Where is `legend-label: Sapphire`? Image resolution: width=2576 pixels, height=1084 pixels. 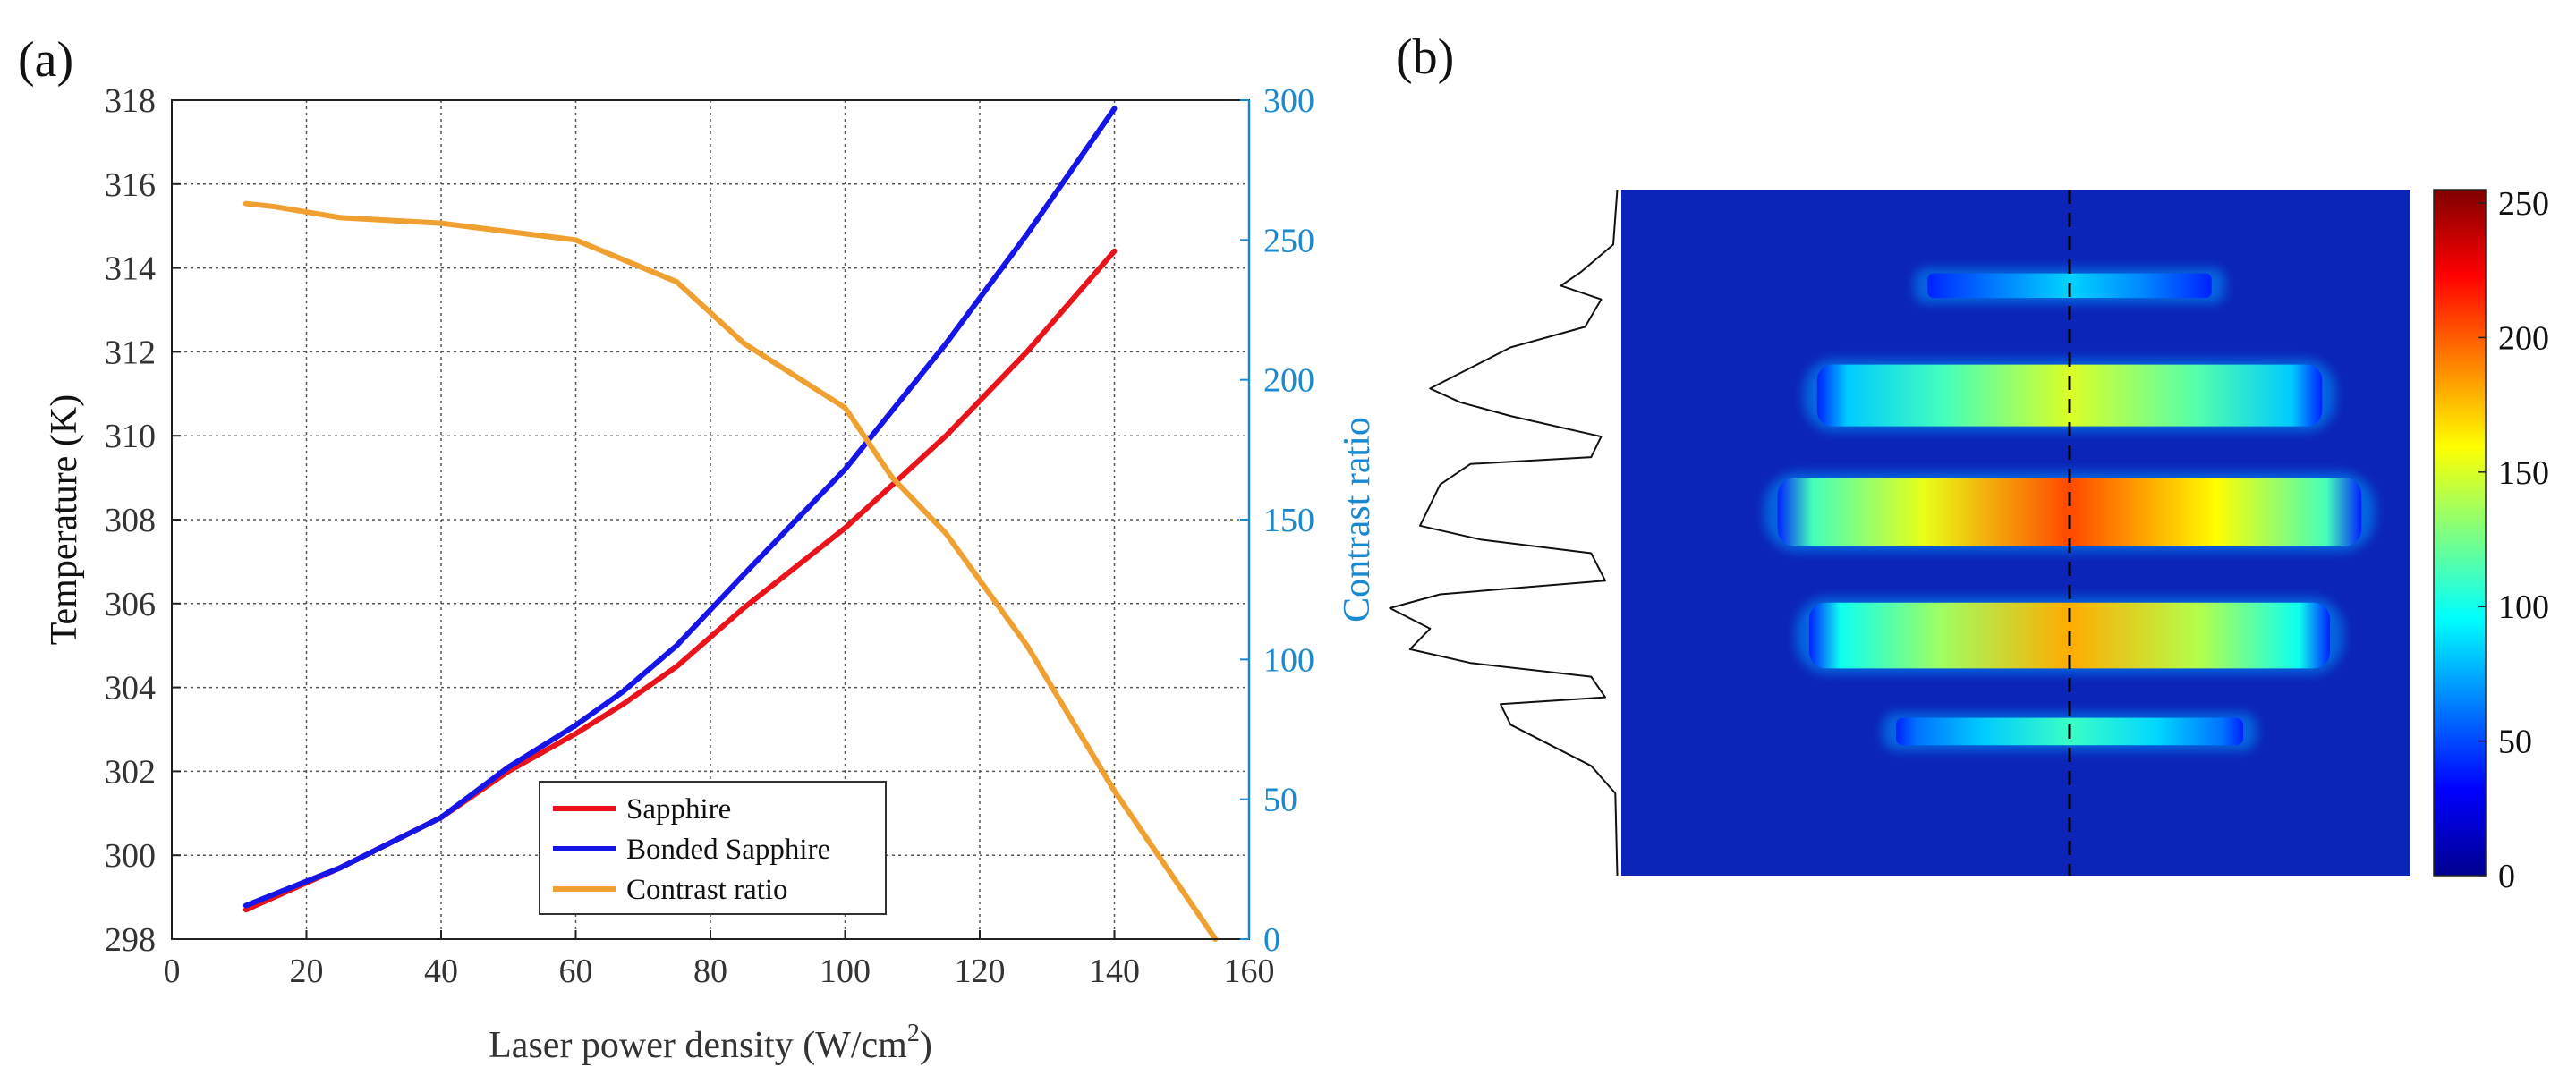
legend-label: Sapphire is located at coordinates (678, 809).